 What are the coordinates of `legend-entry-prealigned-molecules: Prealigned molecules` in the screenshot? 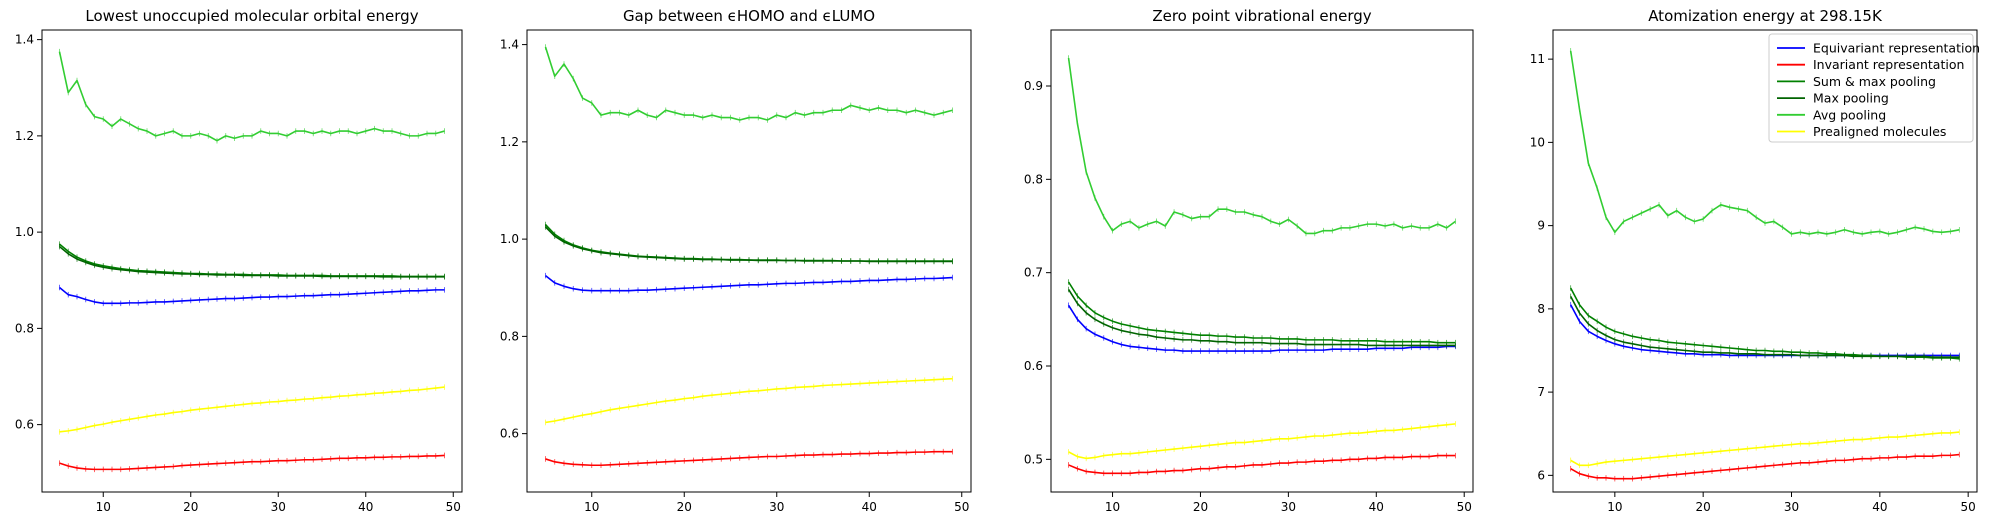 It's located at (1861, 131).